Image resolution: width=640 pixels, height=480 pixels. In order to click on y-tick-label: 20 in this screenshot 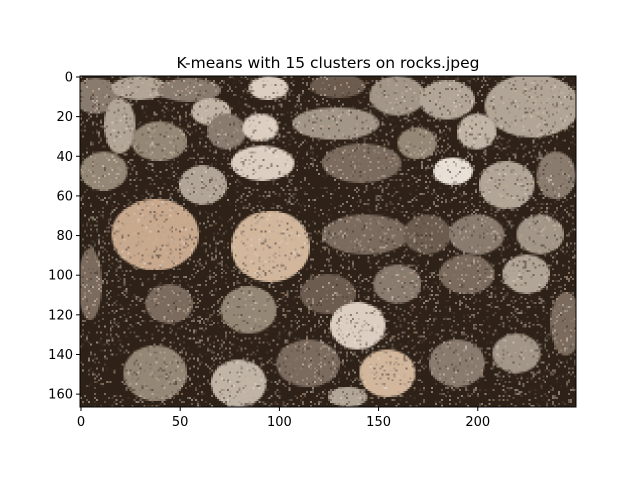, I will do `click(64, 117)`.